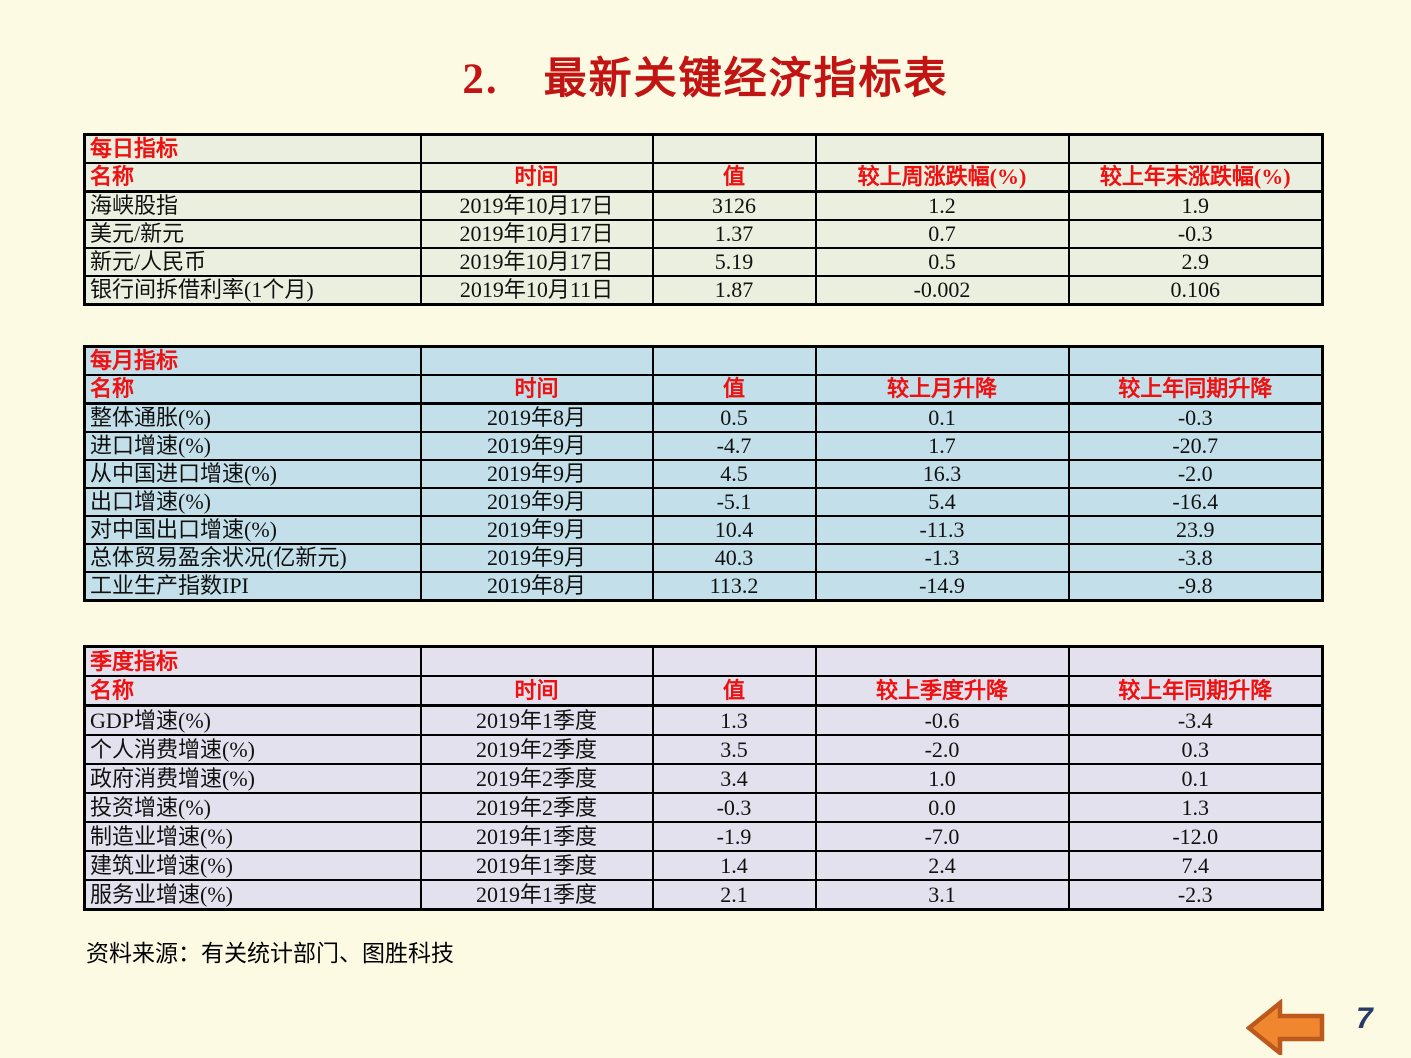 The image size is (1411, 1058). What do you see at coordinates (252, 502) in the screenshot?
I see `row-label: 出口增速(%)` at bounding box center [252, 502].